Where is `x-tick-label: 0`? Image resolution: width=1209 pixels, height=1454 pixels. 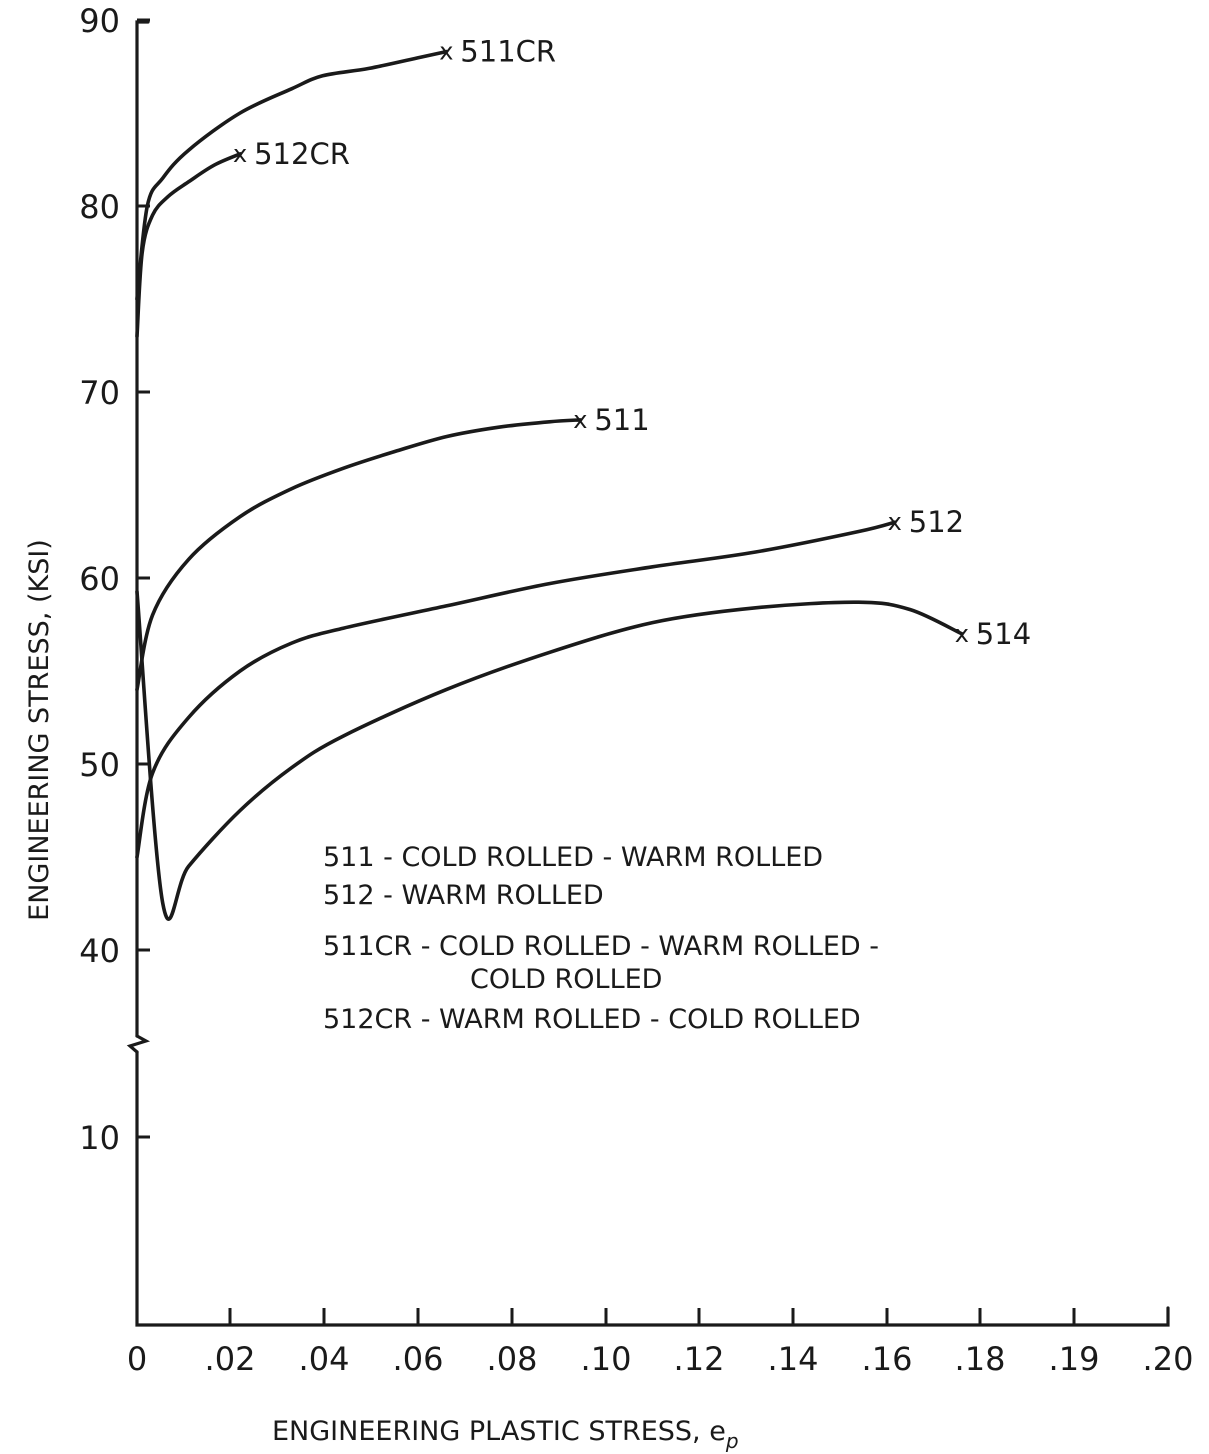
x-tick-label: 0 is located at coordinates (137, 1359).